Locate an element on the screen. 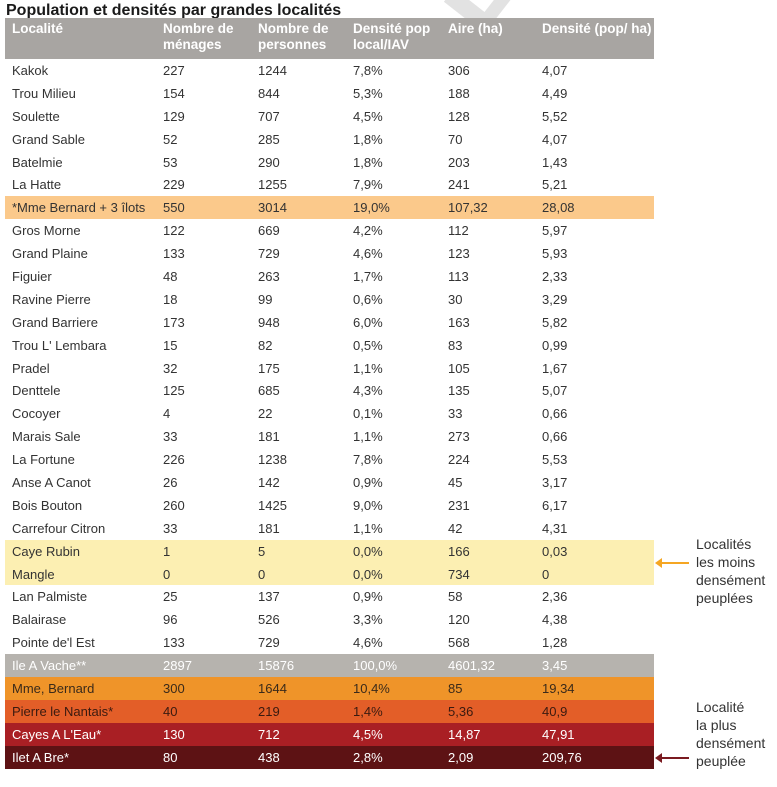 The width and height of the screenshot is (777, 787). cell-aire: 734 is located at coordinates (459, 574).